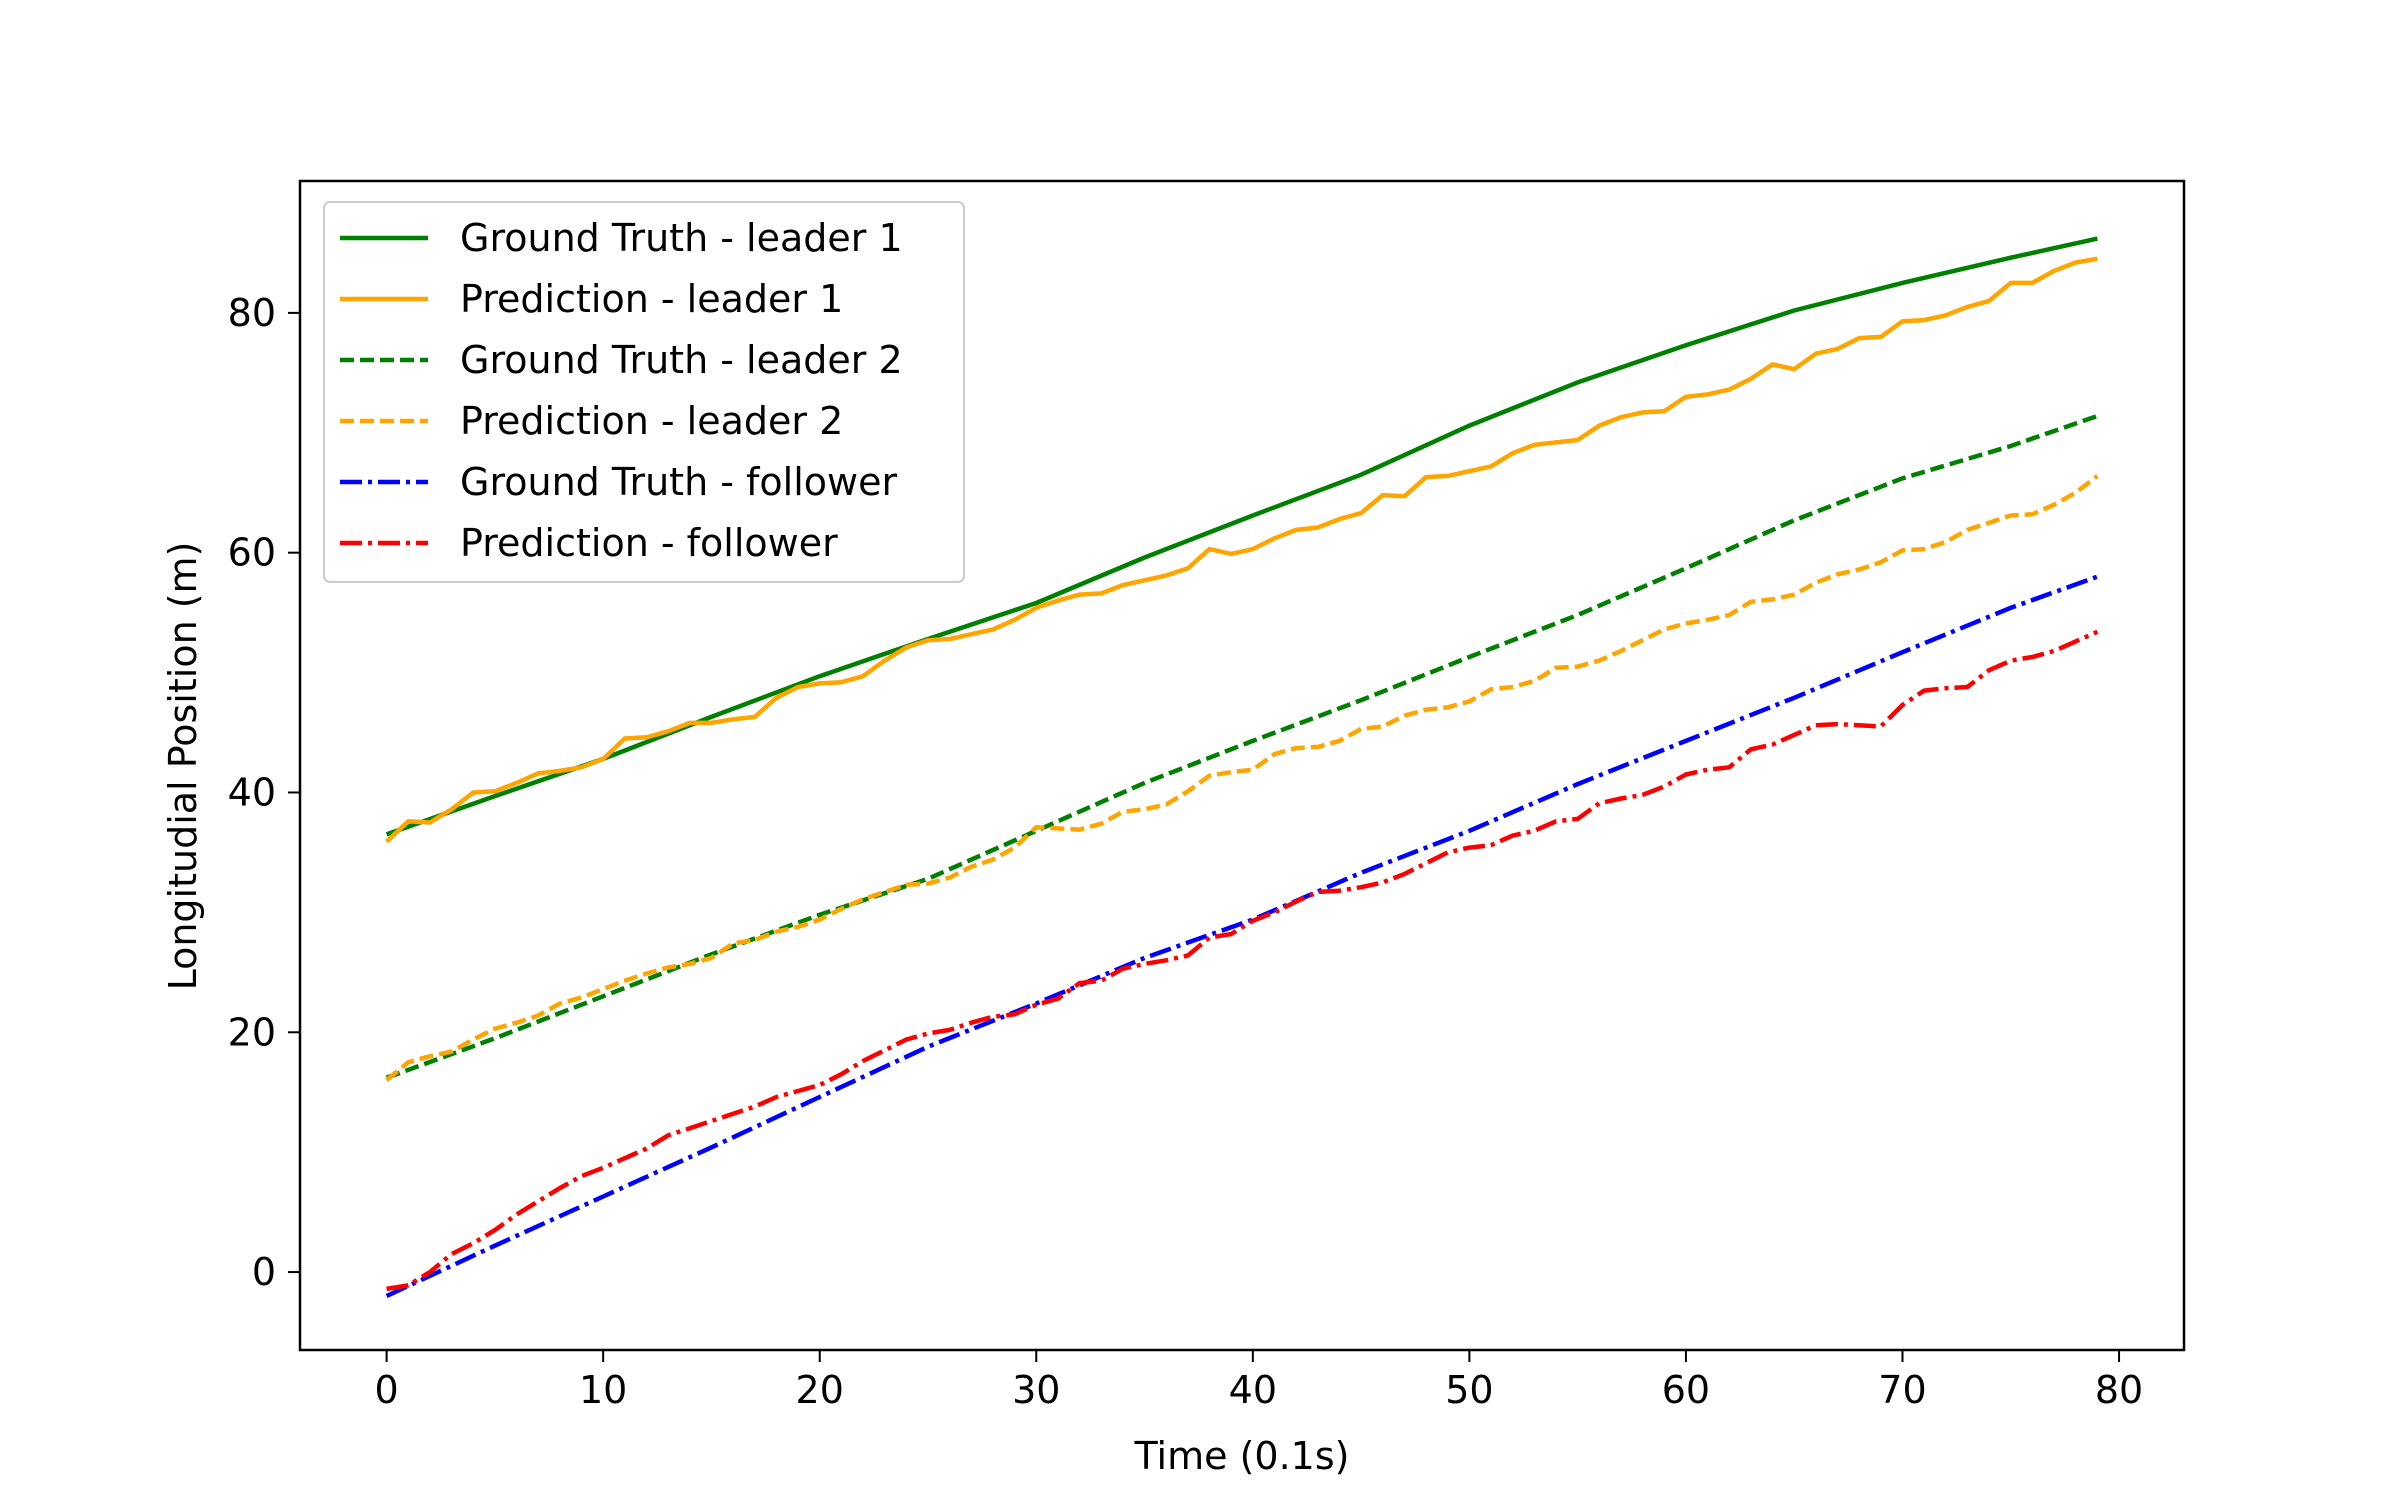 Image resolution: width=2400 pixels, height=1500 pixels. What do you see at coordinates (387, 1390) in the screenshot?
I see `x-tick-label: 0` at bounding box center [387, 1390].